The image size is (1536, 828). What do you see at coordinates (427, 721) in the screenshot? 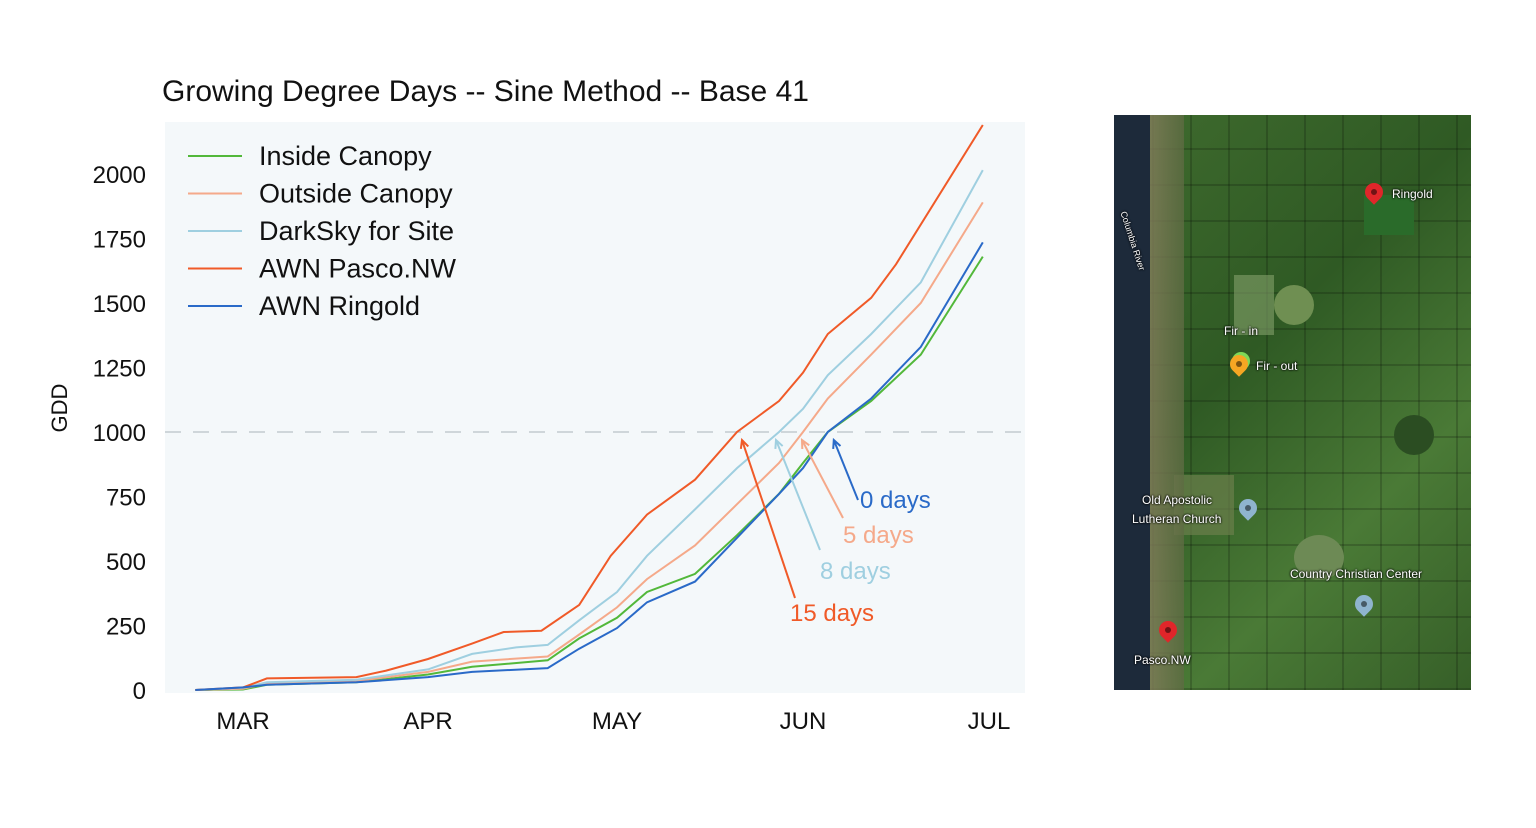
I see `x-tick-label: APR` at bounding box center [427, 721].